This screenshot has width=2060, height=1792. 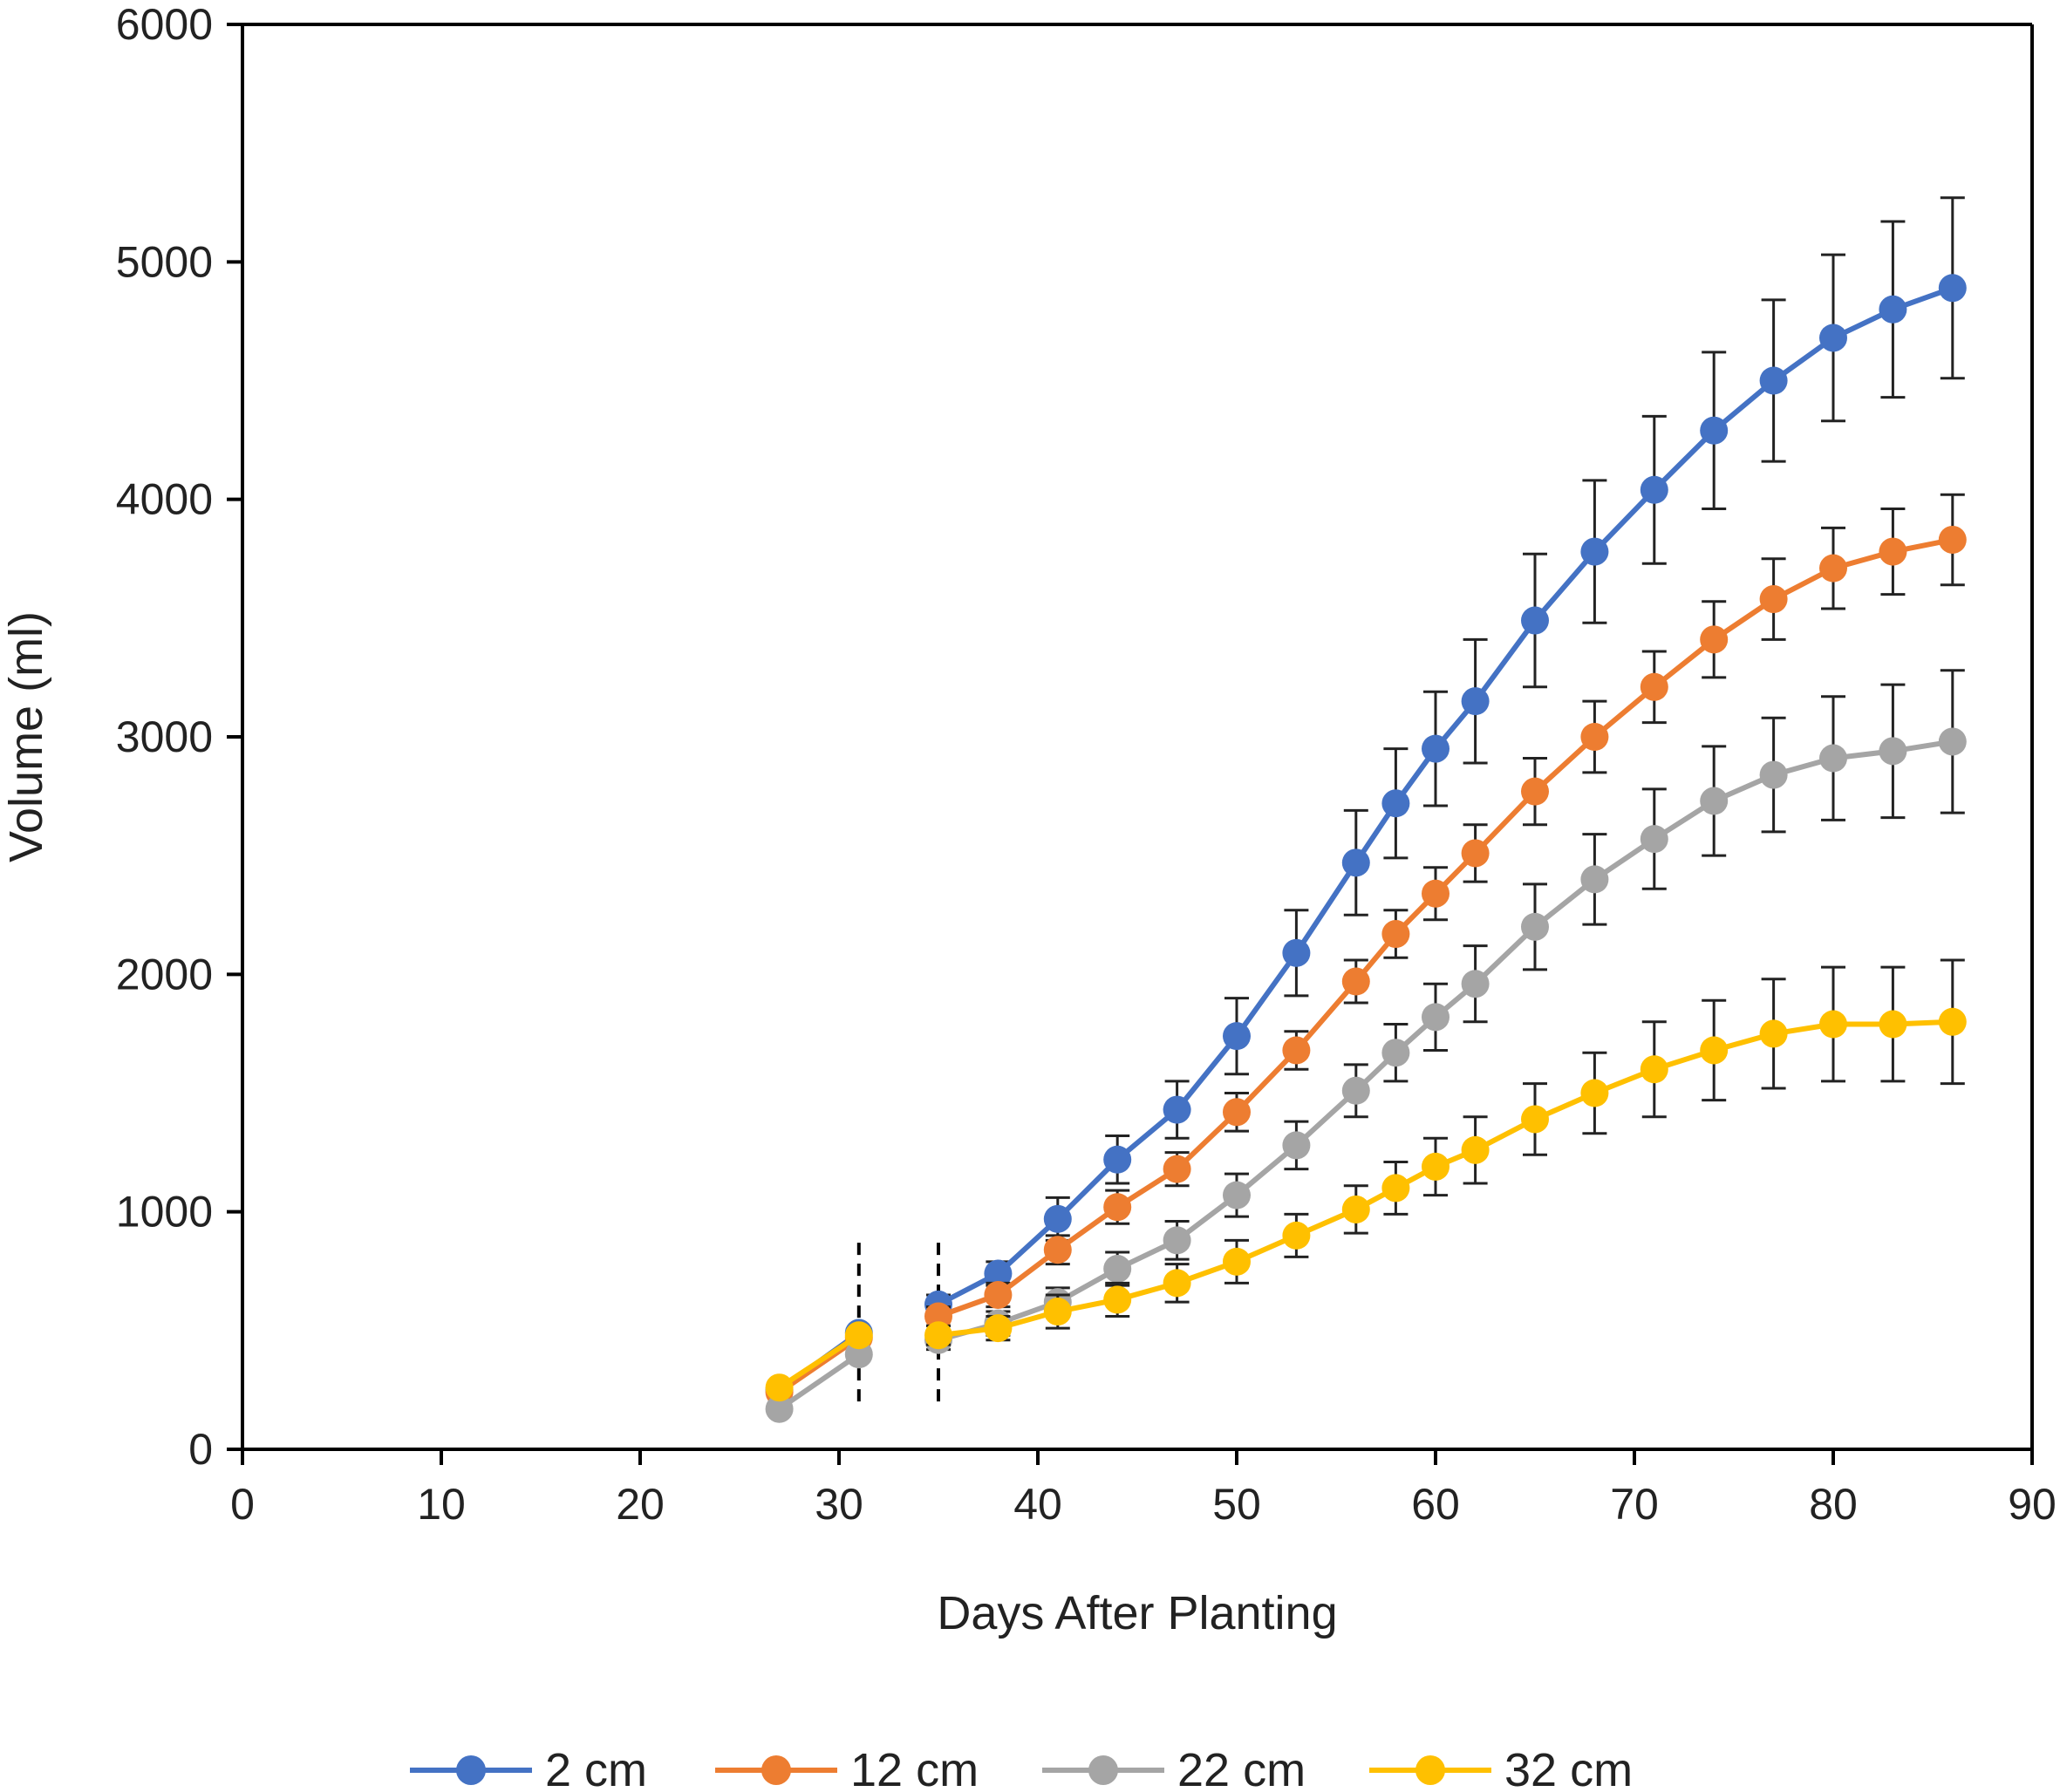 I want to click on x-tick-label: 80, so click(x=1834, y=1504).